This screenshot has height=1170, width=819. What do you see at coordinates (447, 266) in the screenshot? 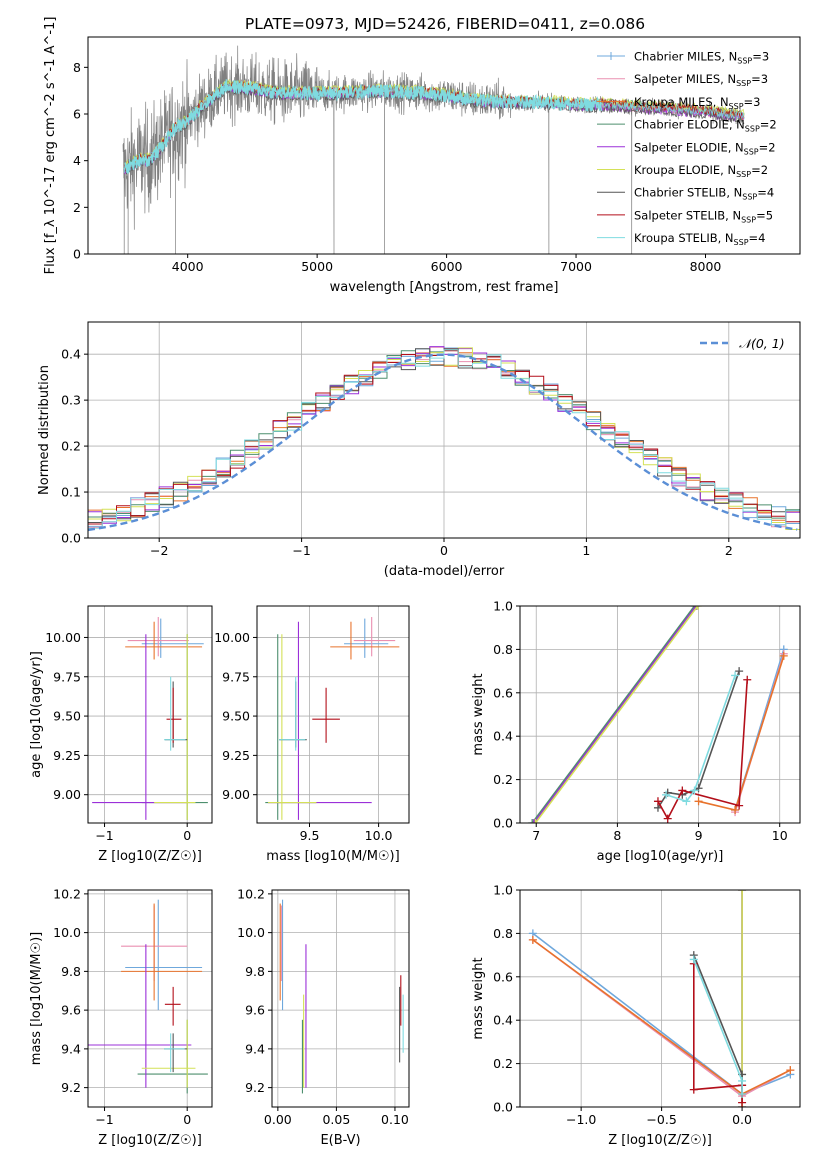
I see `x-tick-label: 6000` at bounding box center [447, 266].